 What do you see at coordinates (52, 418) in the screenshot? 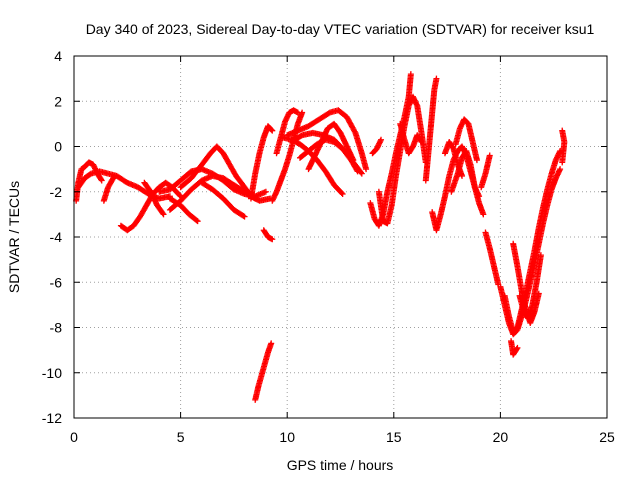
I see `y-tick-label: -12` at bounding box center [52, 418].